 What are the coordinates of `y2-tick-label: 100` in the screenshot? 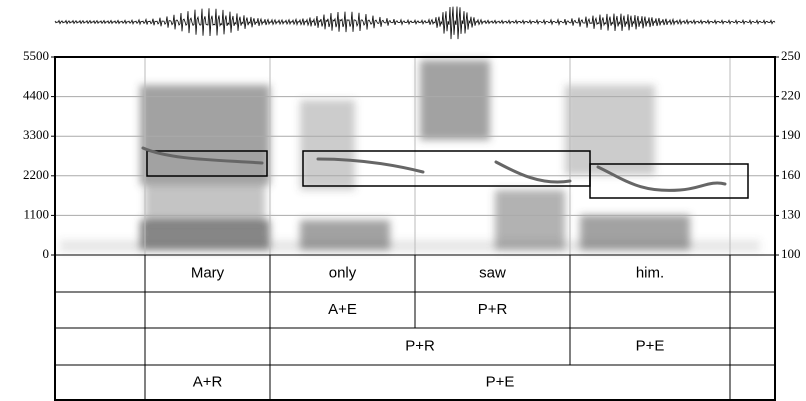 It's located at (791, 253).